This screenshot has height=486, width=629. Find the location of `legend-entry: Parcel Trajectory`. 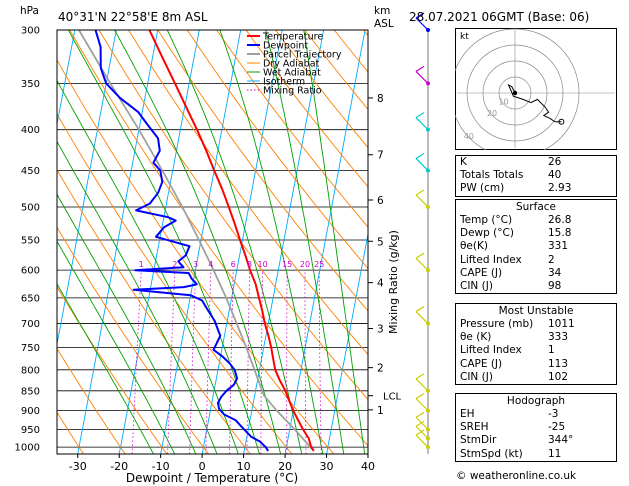

legend-entry: Parcel Trajectory is located at coordinates (302, 55).